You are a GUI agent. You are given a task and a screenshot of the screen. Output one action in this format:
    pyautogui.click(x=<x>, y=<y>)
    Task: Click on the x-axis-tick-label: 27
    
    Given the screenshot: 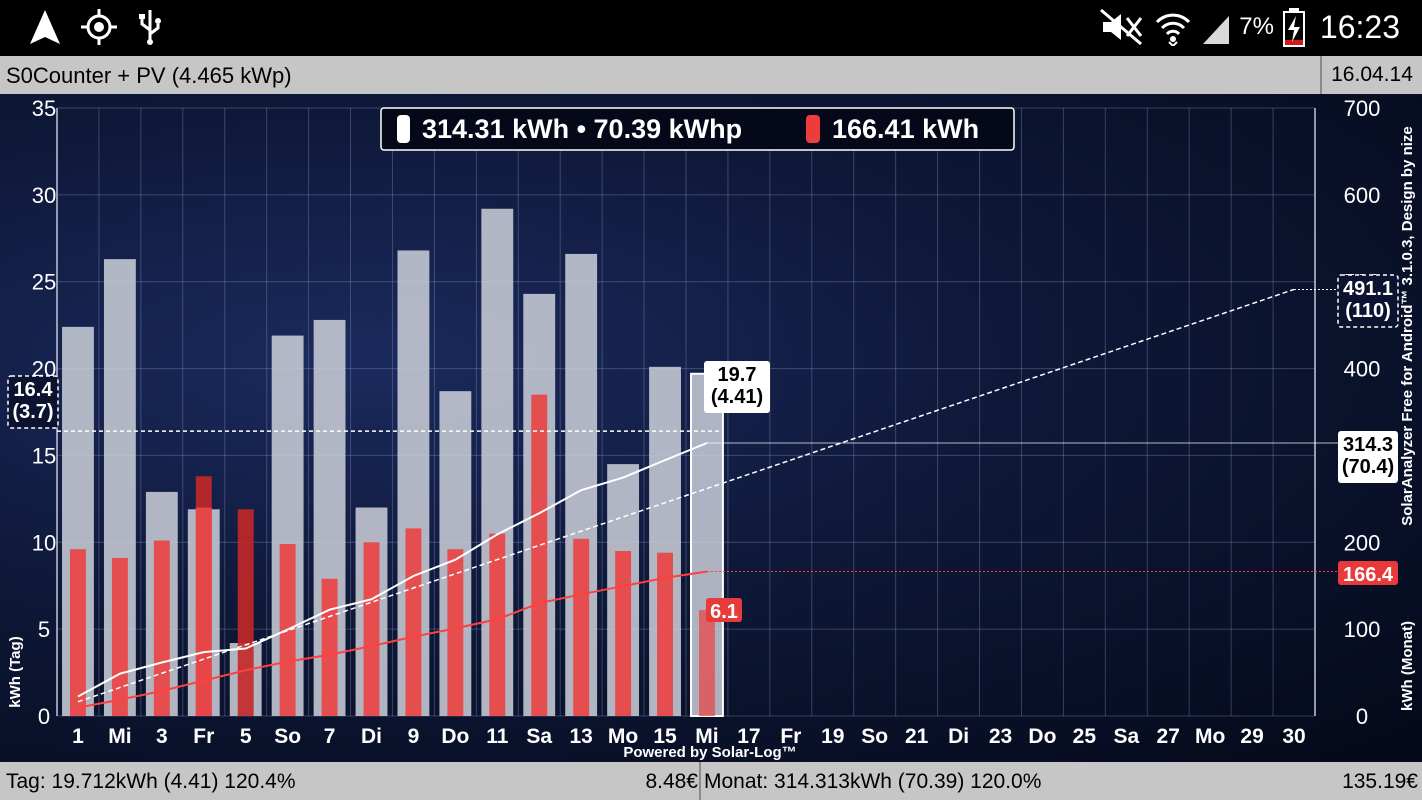 What is the action you would take?
    pyautogui.click(x=1168, y=736)
    